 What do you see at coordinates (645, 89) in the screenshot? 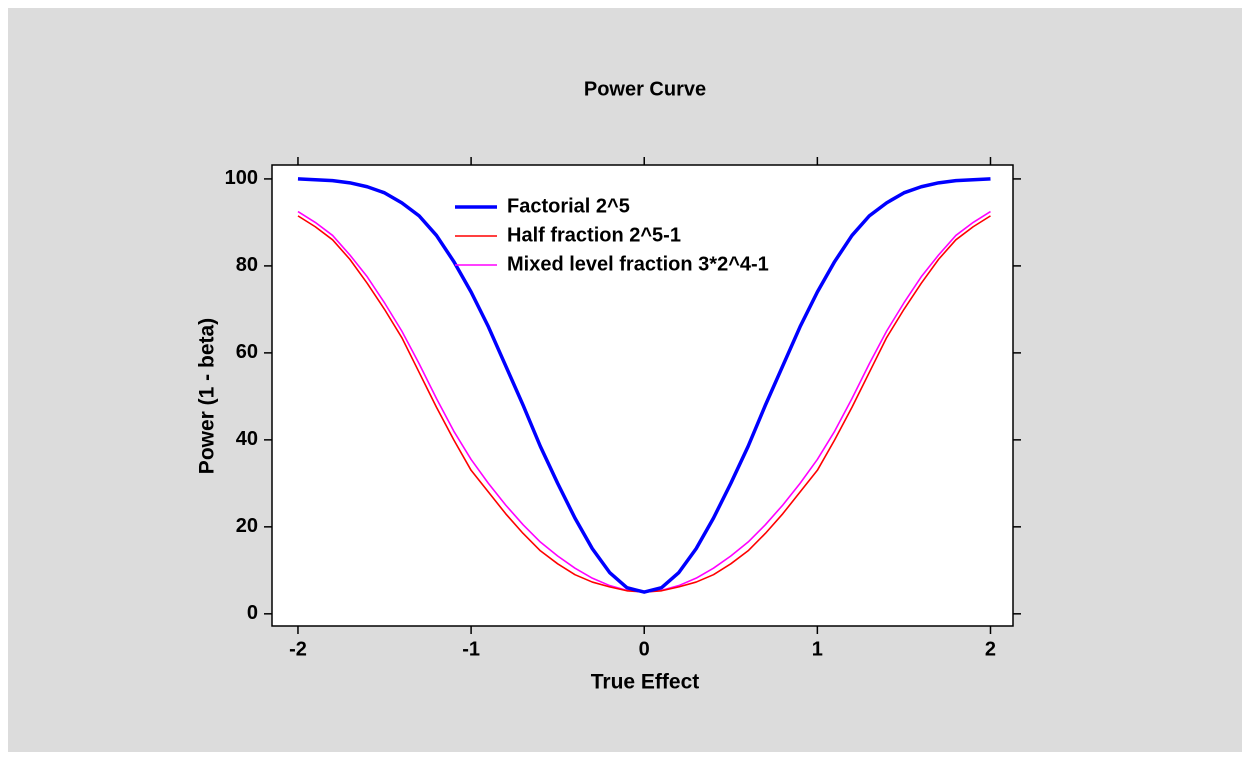
I see `chart-title: Power Curve` at bounding box center [645, 89].